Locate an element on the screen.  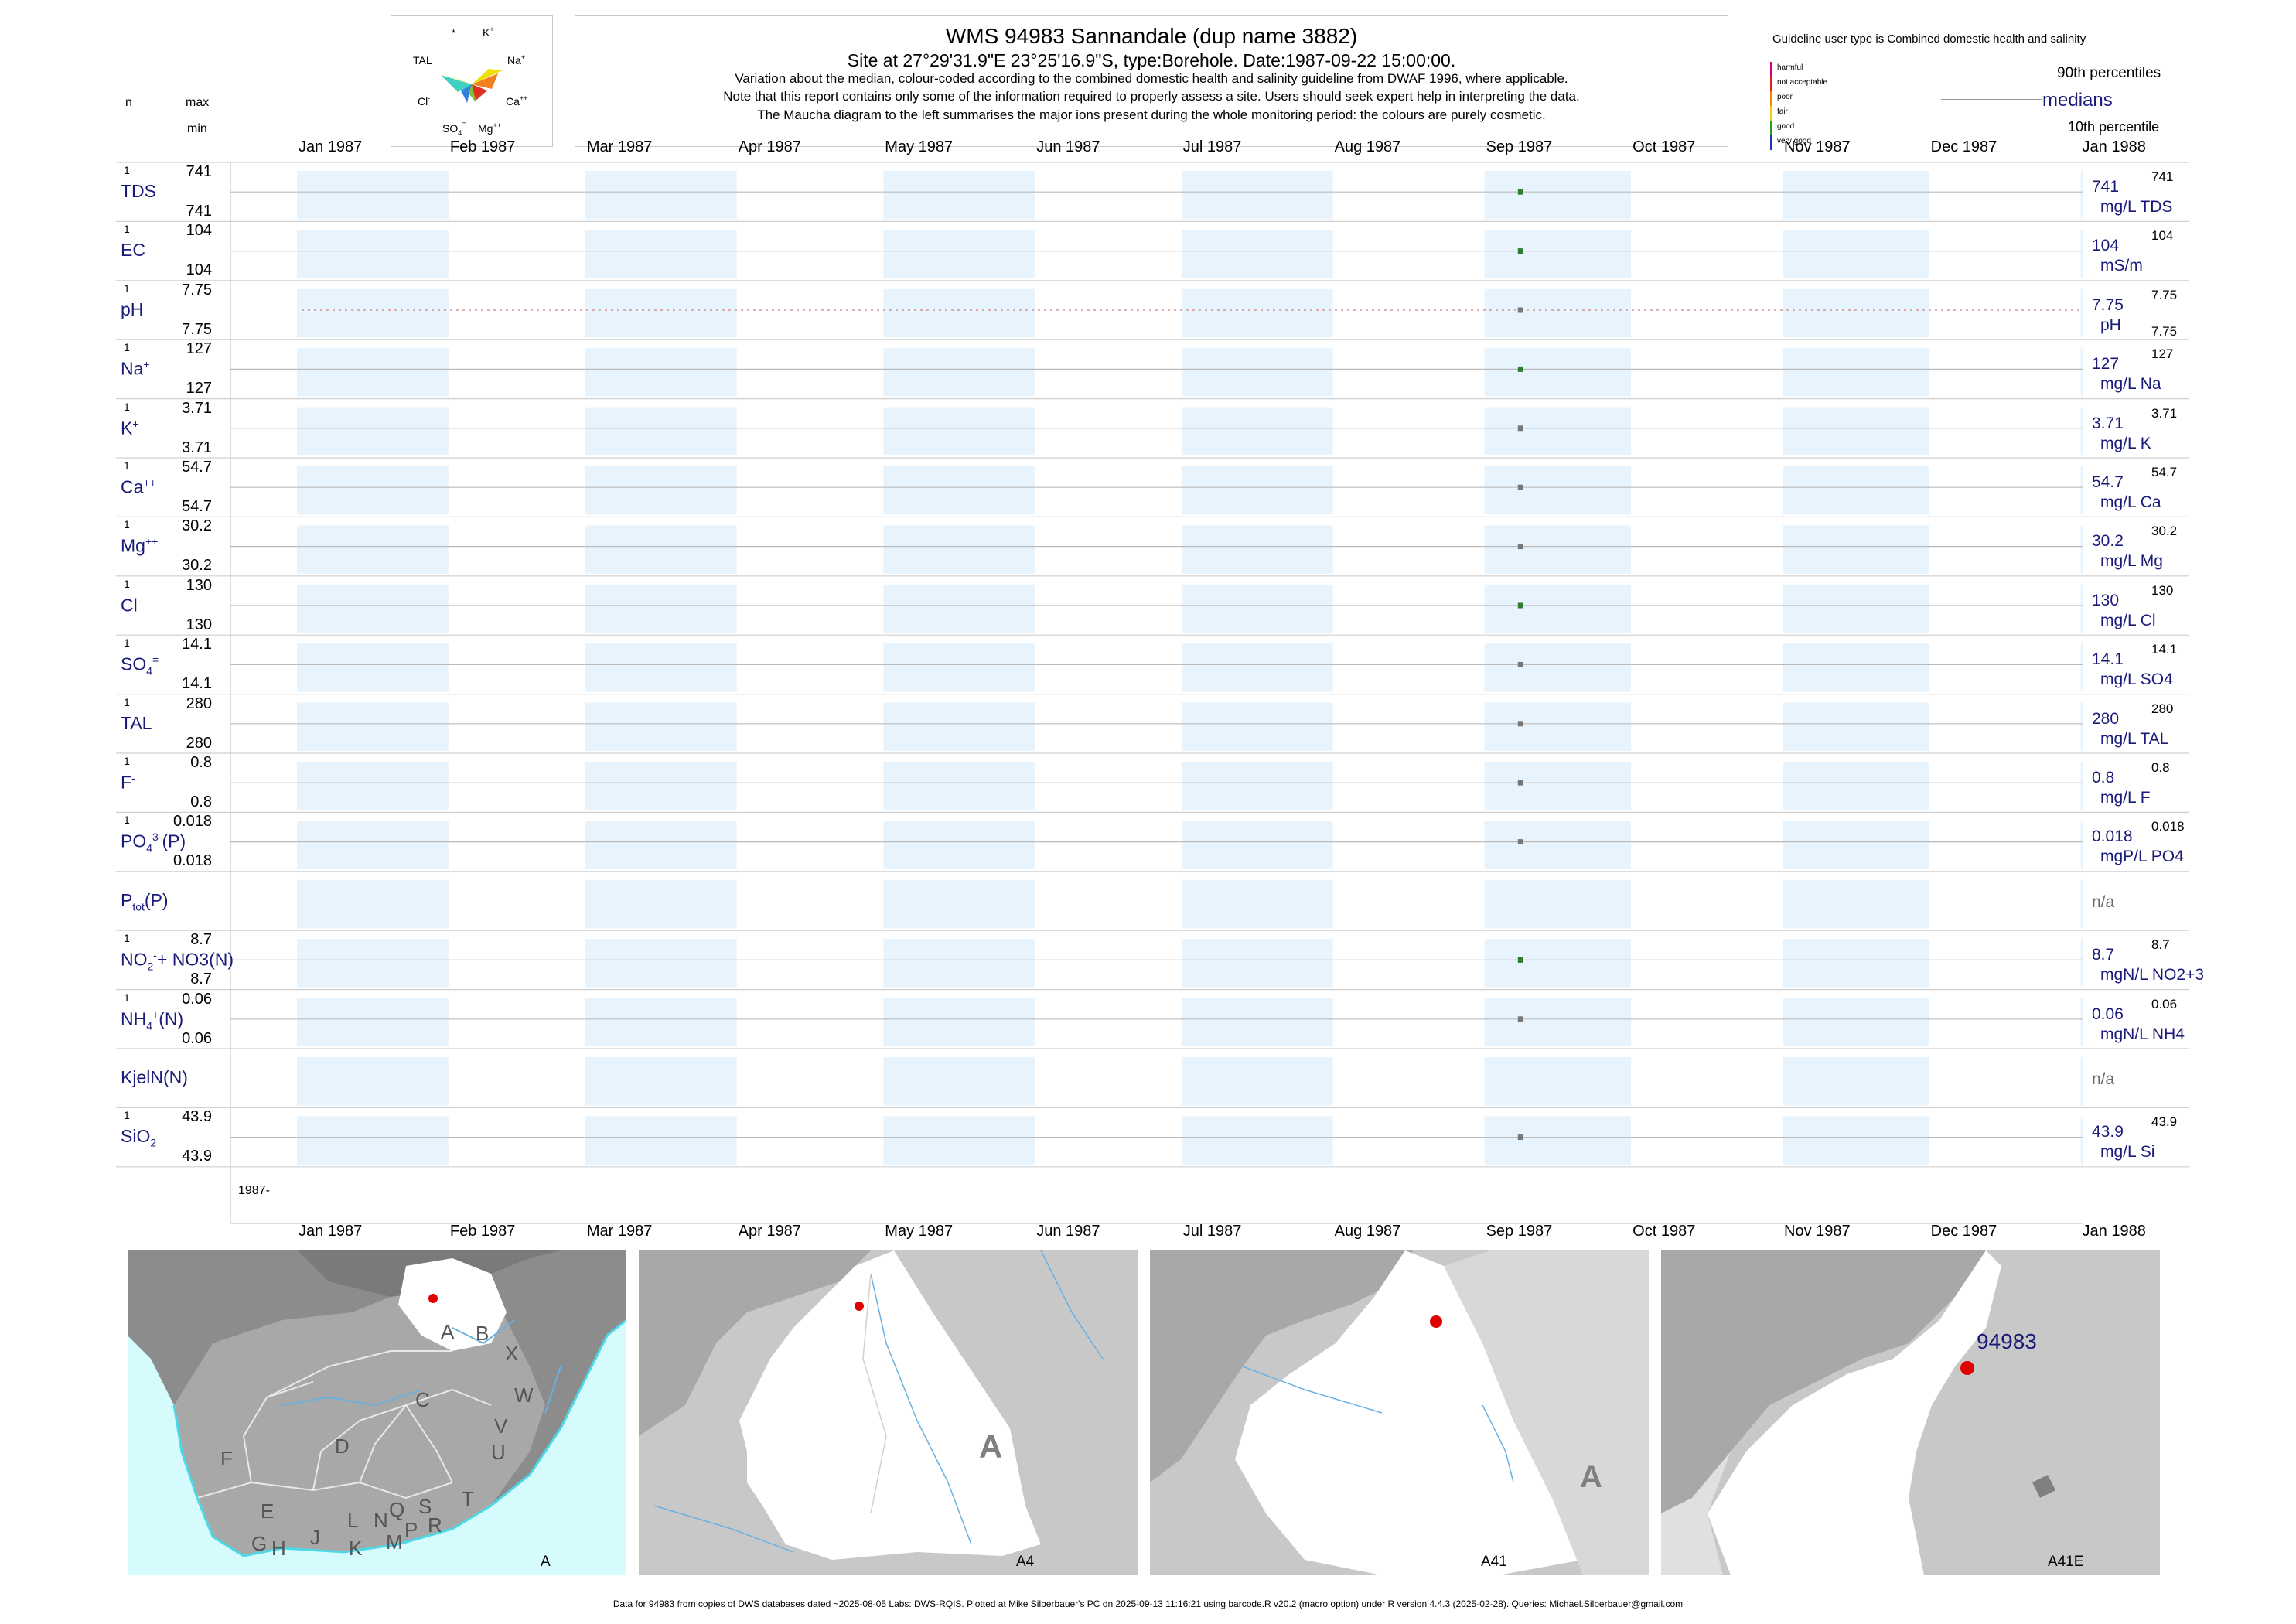
maucha-diagram: * K+ TAL Na+ Cl- Ca++ SO4= Mg++ is located at coordinates (472, 81).